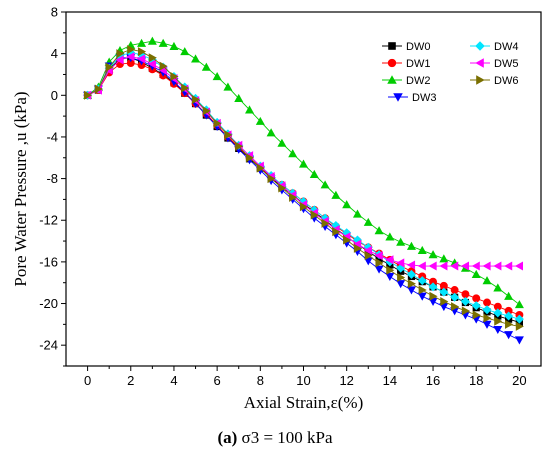 Image resolution: width=550 pixels, height=458 pixels. What do you see at coordinates (173, 380) in the screenshot?
I see `x-tick-label: 4` at bounding box center [173, 380].